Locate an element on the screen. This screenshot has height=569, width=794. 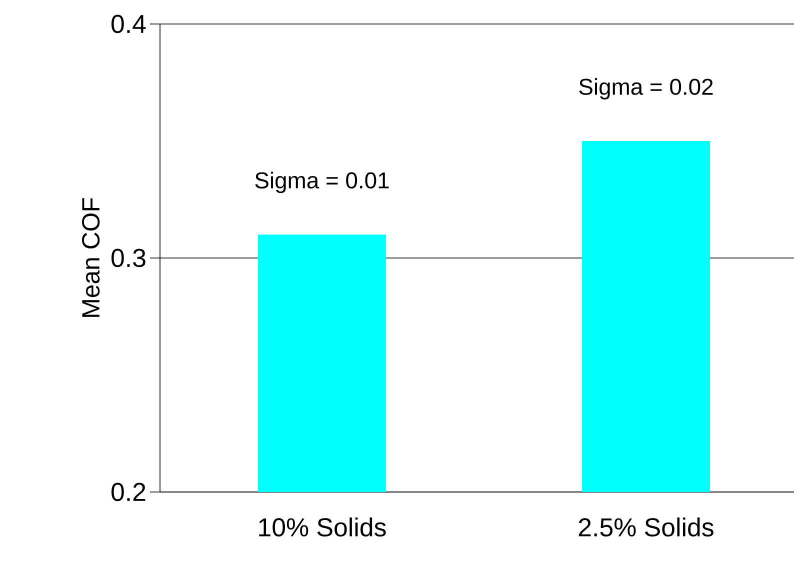
y-tick-label: 0.3 is located at coordinates (128, 258).